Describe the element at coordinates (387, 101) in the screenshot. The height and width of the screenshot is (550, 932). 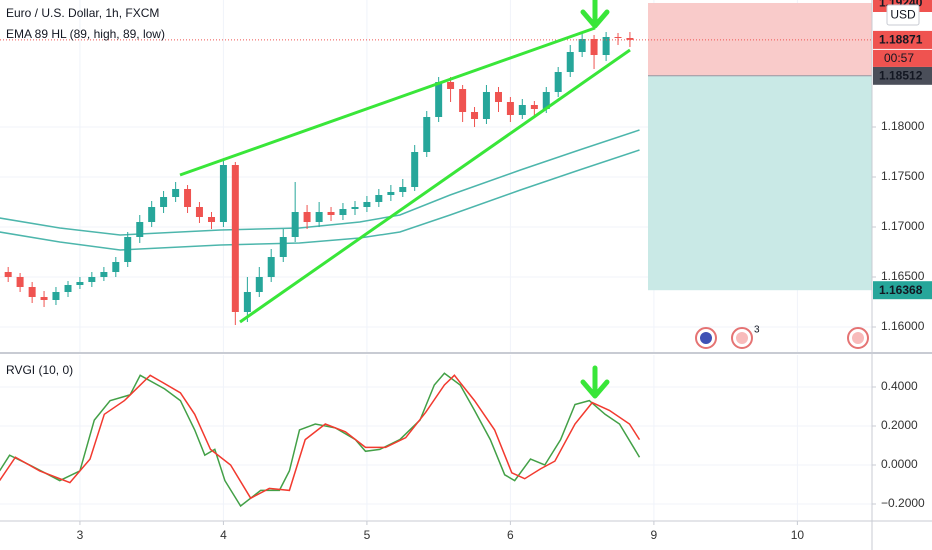
I see `trend-line` at that location.